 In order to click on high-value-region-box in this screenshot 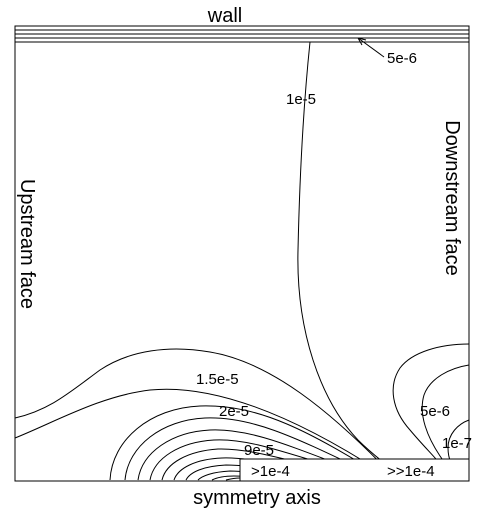, I will do `click(354, 470)`.